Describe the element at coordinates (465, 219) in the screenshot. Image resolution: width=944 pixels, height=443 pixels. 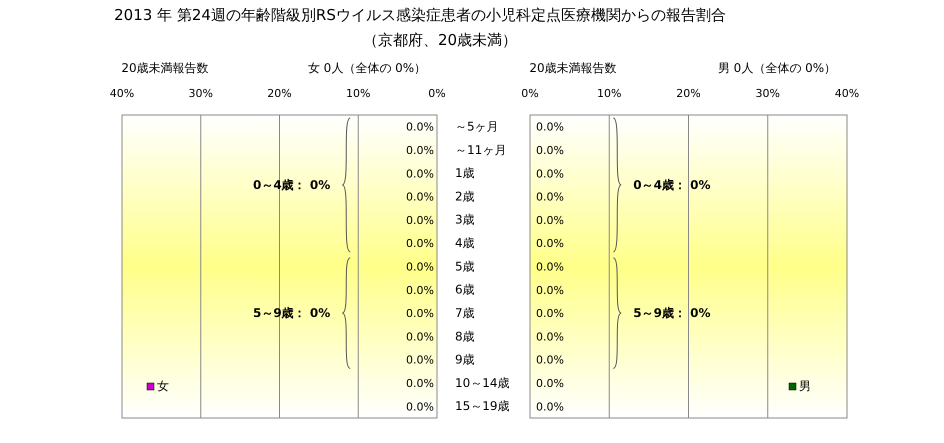
I see `y-tick-label: 3歳` at that location.